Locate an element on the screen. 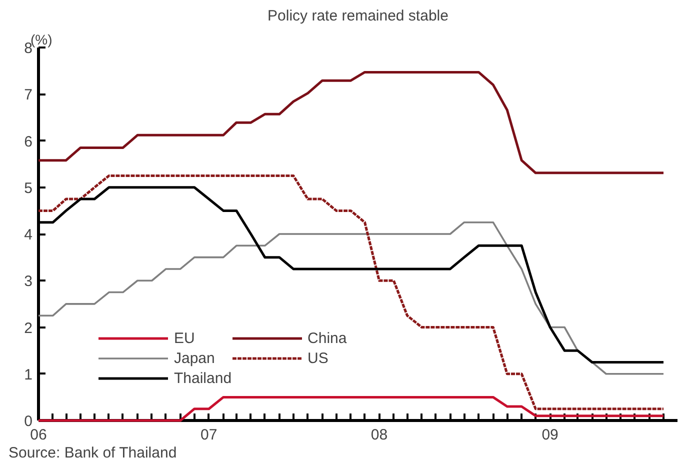 The height and width of the screenshot is (461, 683). y-tick-label: 4 is located at coordinates (28, 235).